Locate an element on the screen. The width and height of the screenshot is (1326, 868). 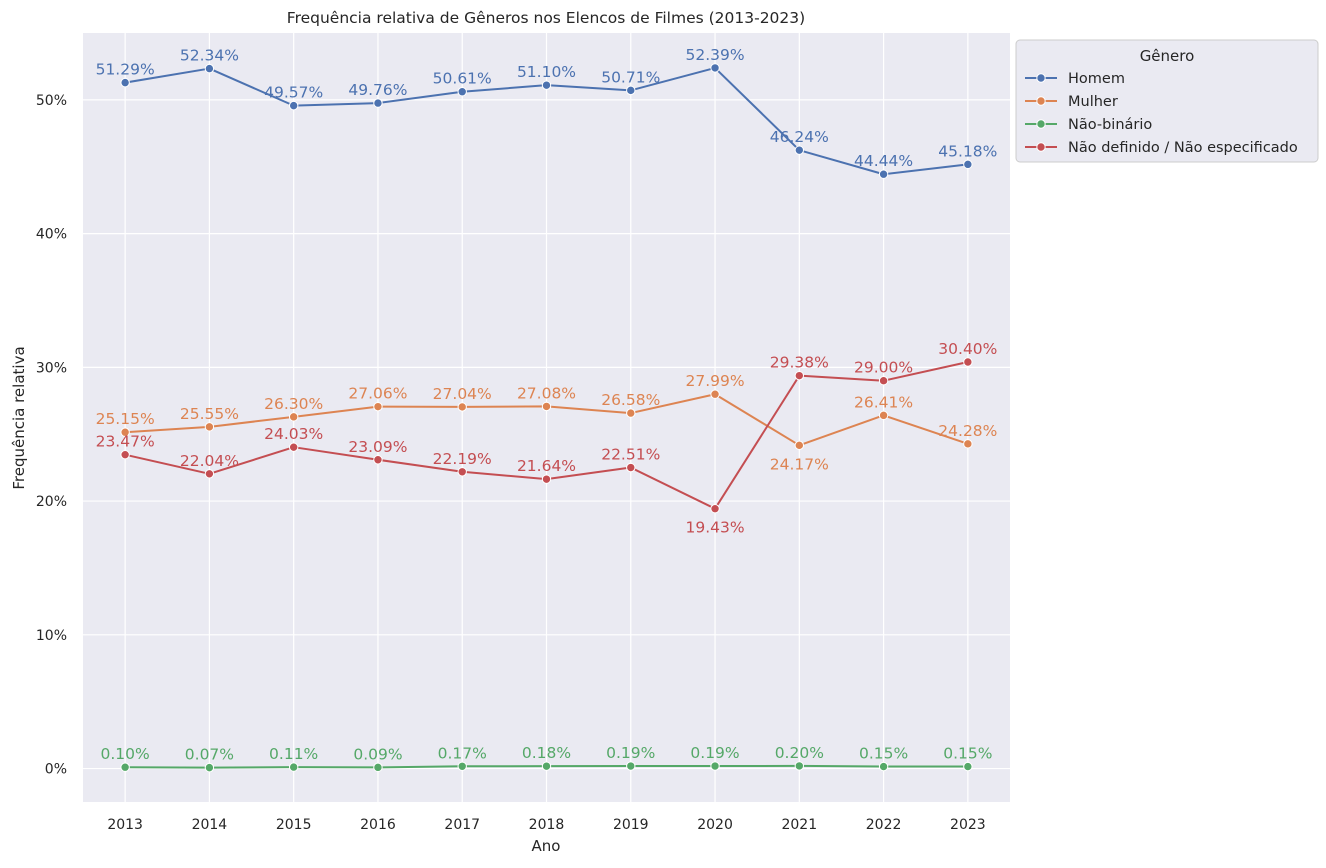
x-tick-label: 2023 is located at coordinates (968, 825).